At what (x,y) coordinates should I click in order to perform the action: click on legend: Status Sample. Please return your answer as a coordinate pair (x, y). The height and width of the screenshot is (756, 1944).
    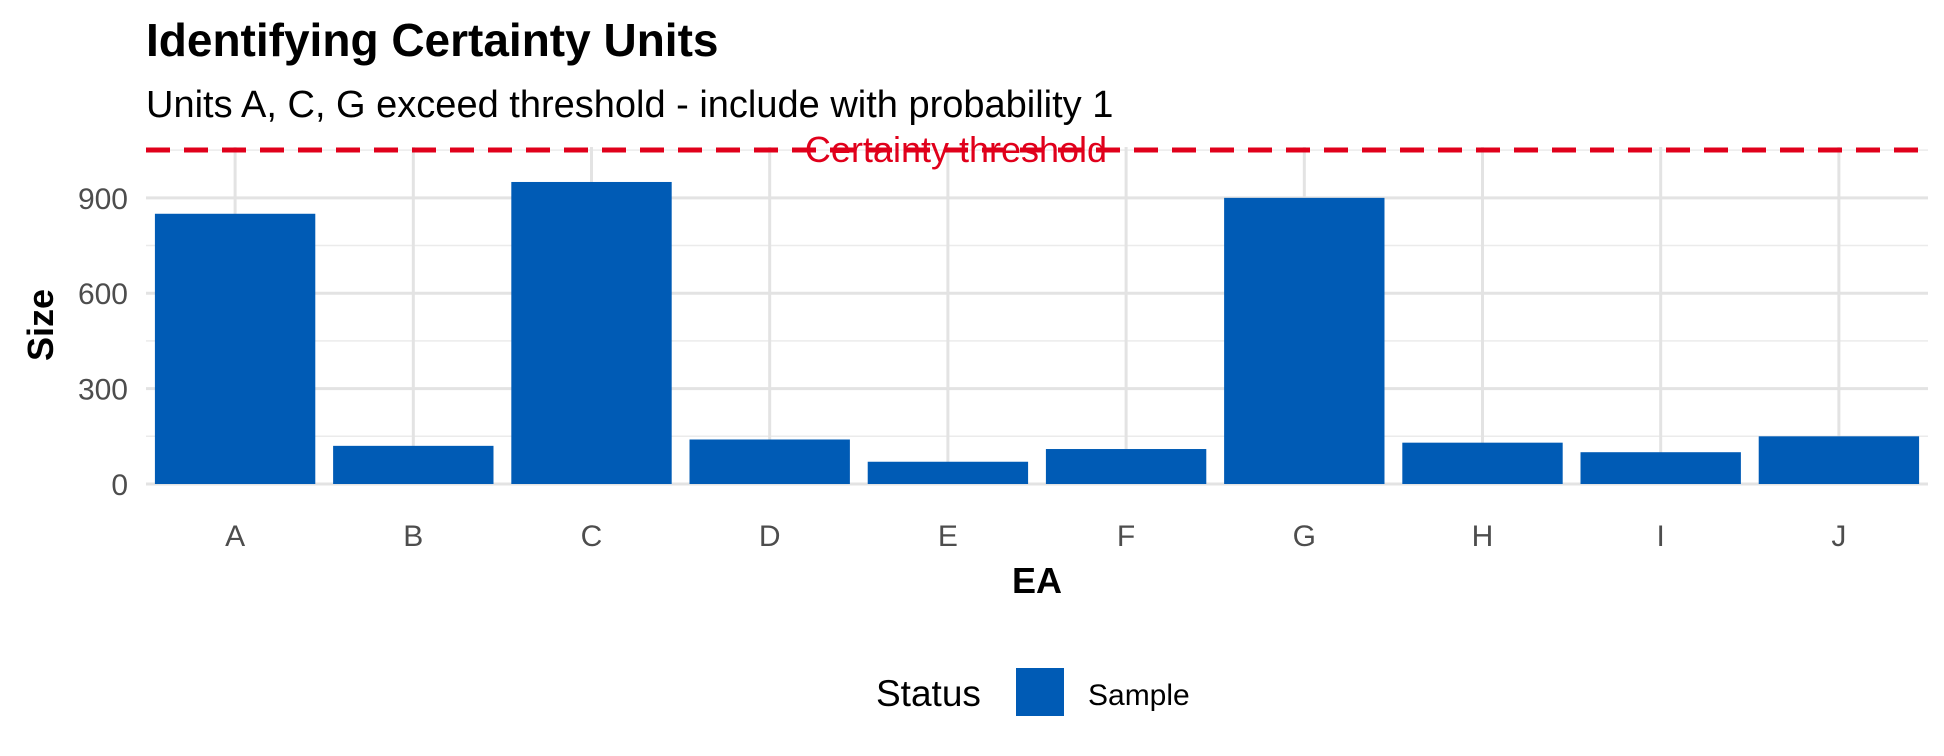
    Looking at the image, I should click on (1033, 692).